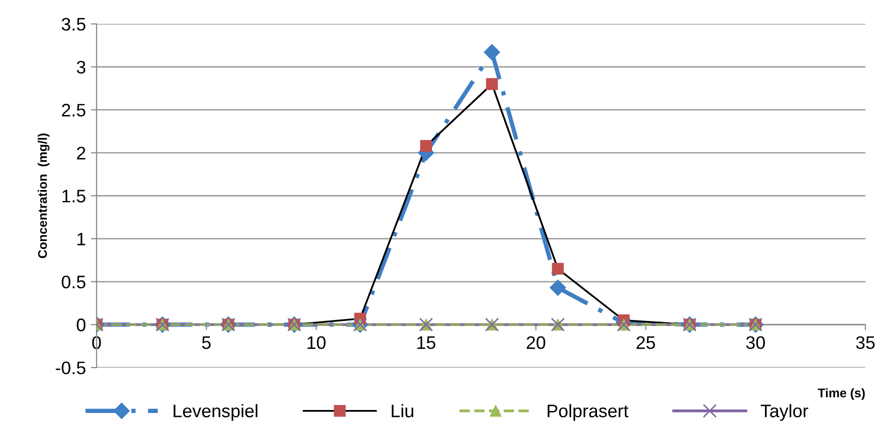 This screenshot has height=435, width=894. I want to click on y-tick-label: -0.5, so click(71, 368).